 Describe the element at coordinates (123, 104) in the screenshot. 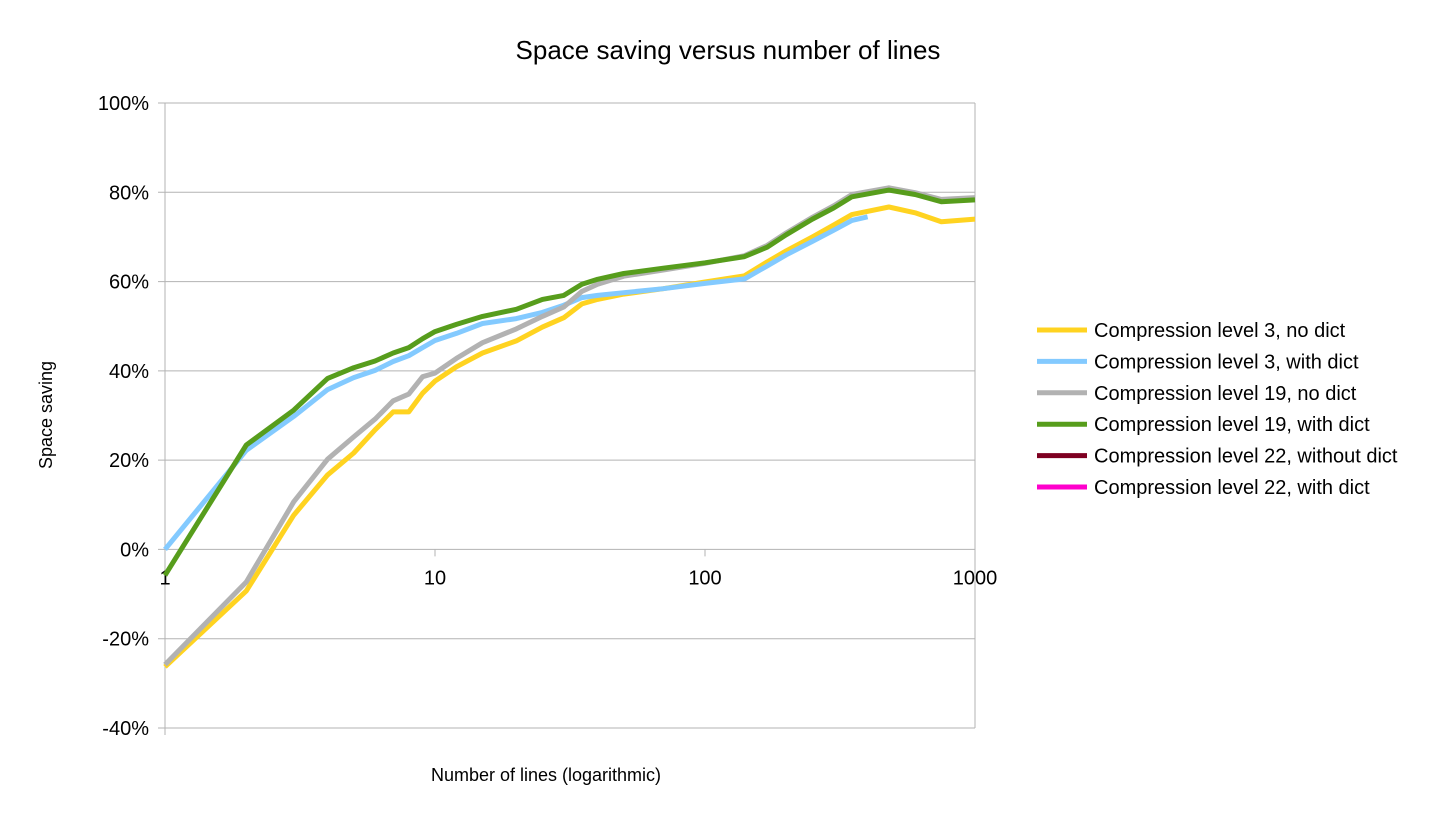

I see `y-tick-label: 100%` at that location.